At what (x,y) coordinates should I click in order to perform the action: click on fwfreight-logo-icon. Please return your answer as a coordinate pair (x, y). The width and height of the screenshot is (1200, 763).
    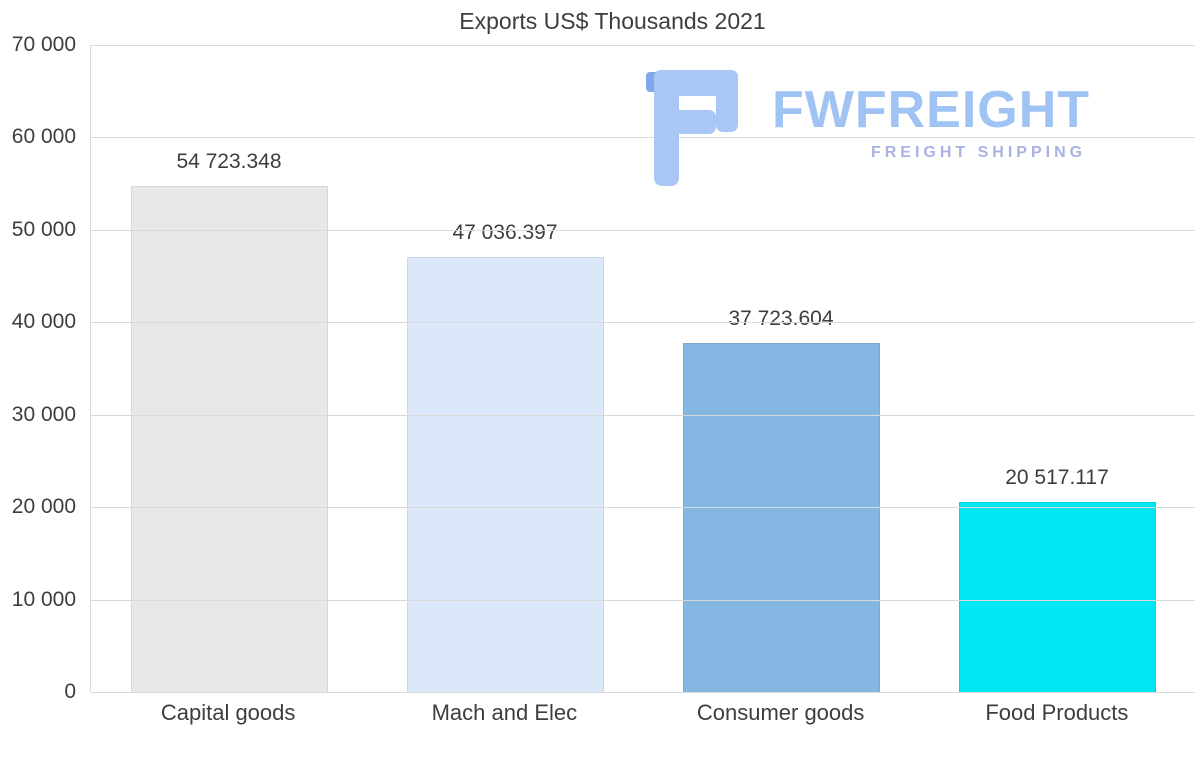
    Looking at the image, I should click on (692, 128).